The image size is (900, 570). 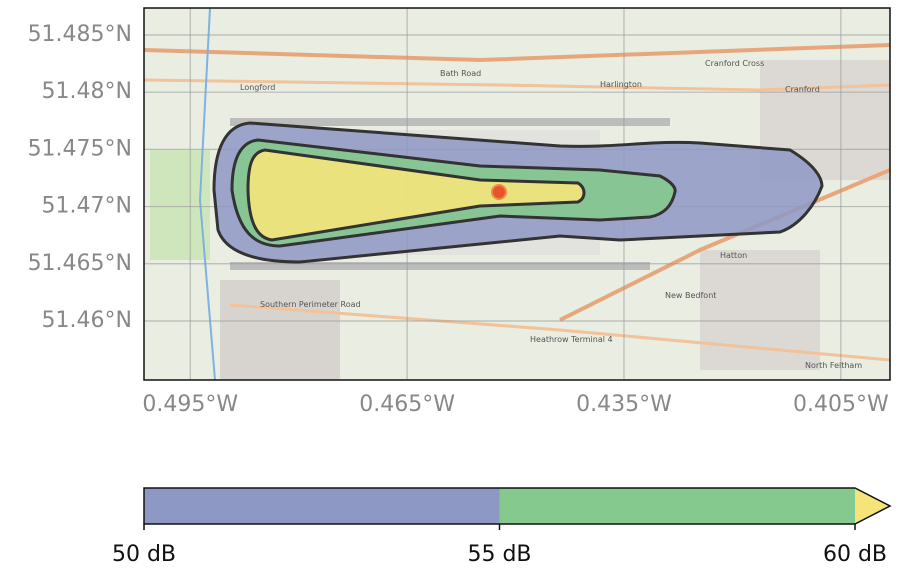 What do you see at coordinates (257, 87) in the screenshot?
I see `place-label: Longford` at bounding box center [257, 87].